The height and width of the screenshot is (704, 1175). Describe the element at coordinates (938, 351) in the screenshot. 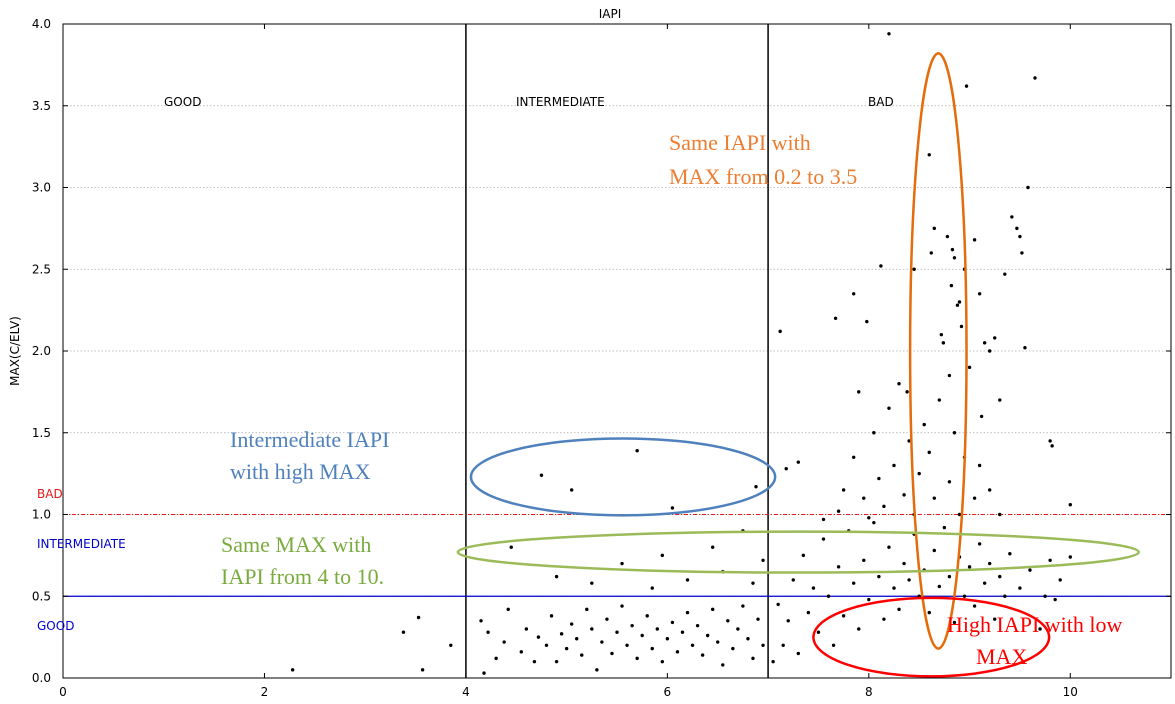

I see `ellipse-orange` at that location.